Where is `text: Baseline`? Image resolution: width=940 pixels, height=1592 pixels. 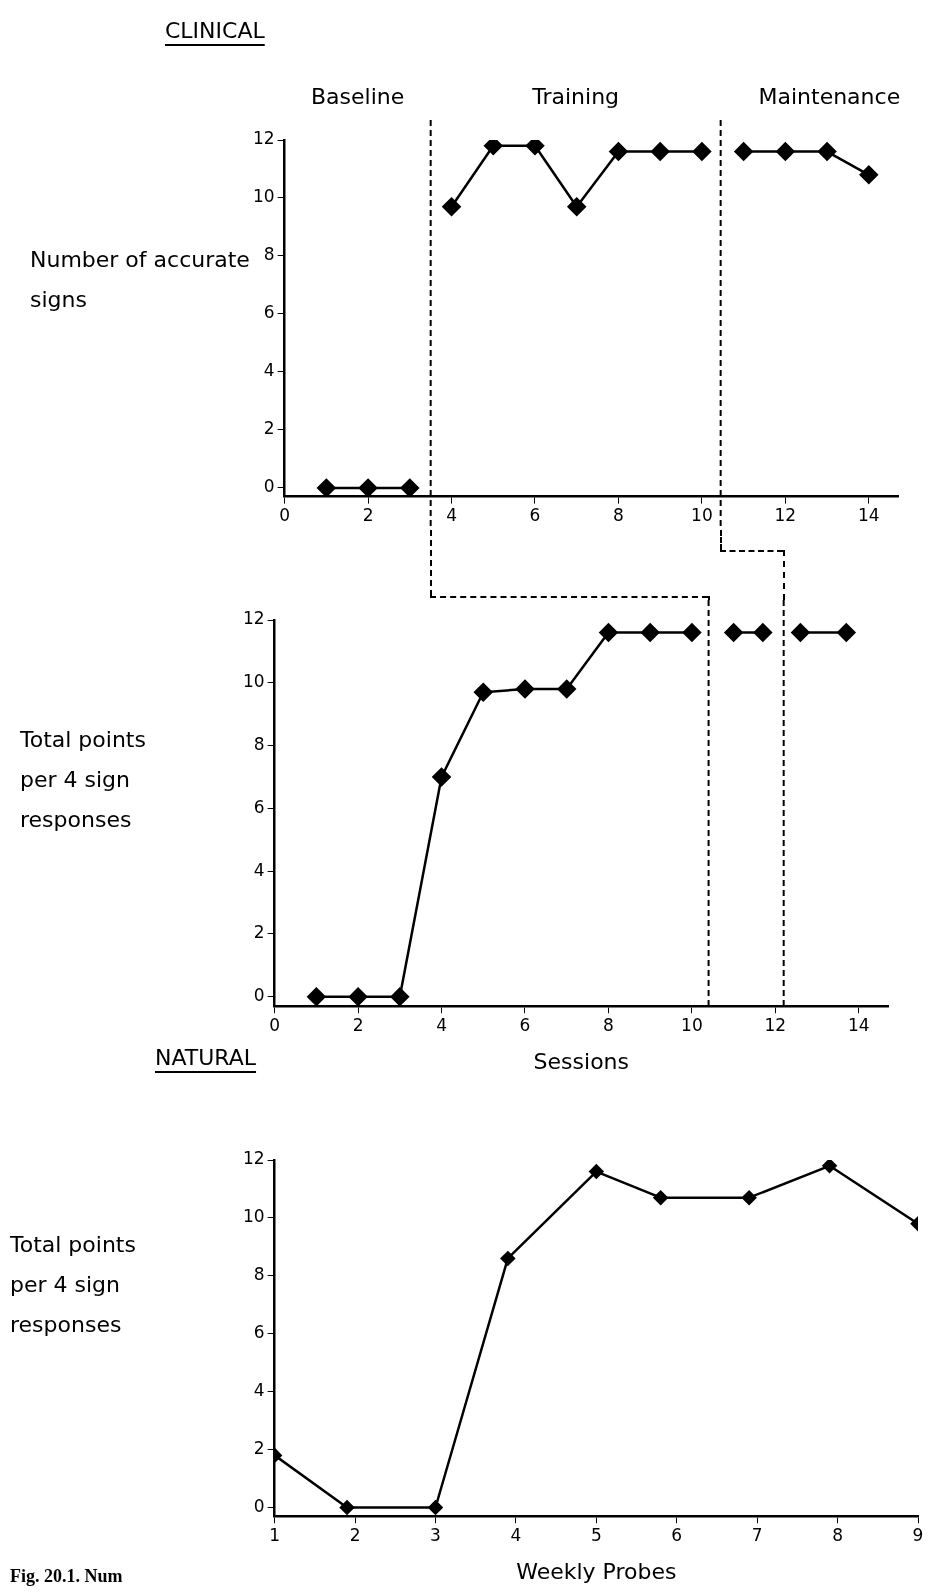 text: Baseline is located at coordinates (358, 96).